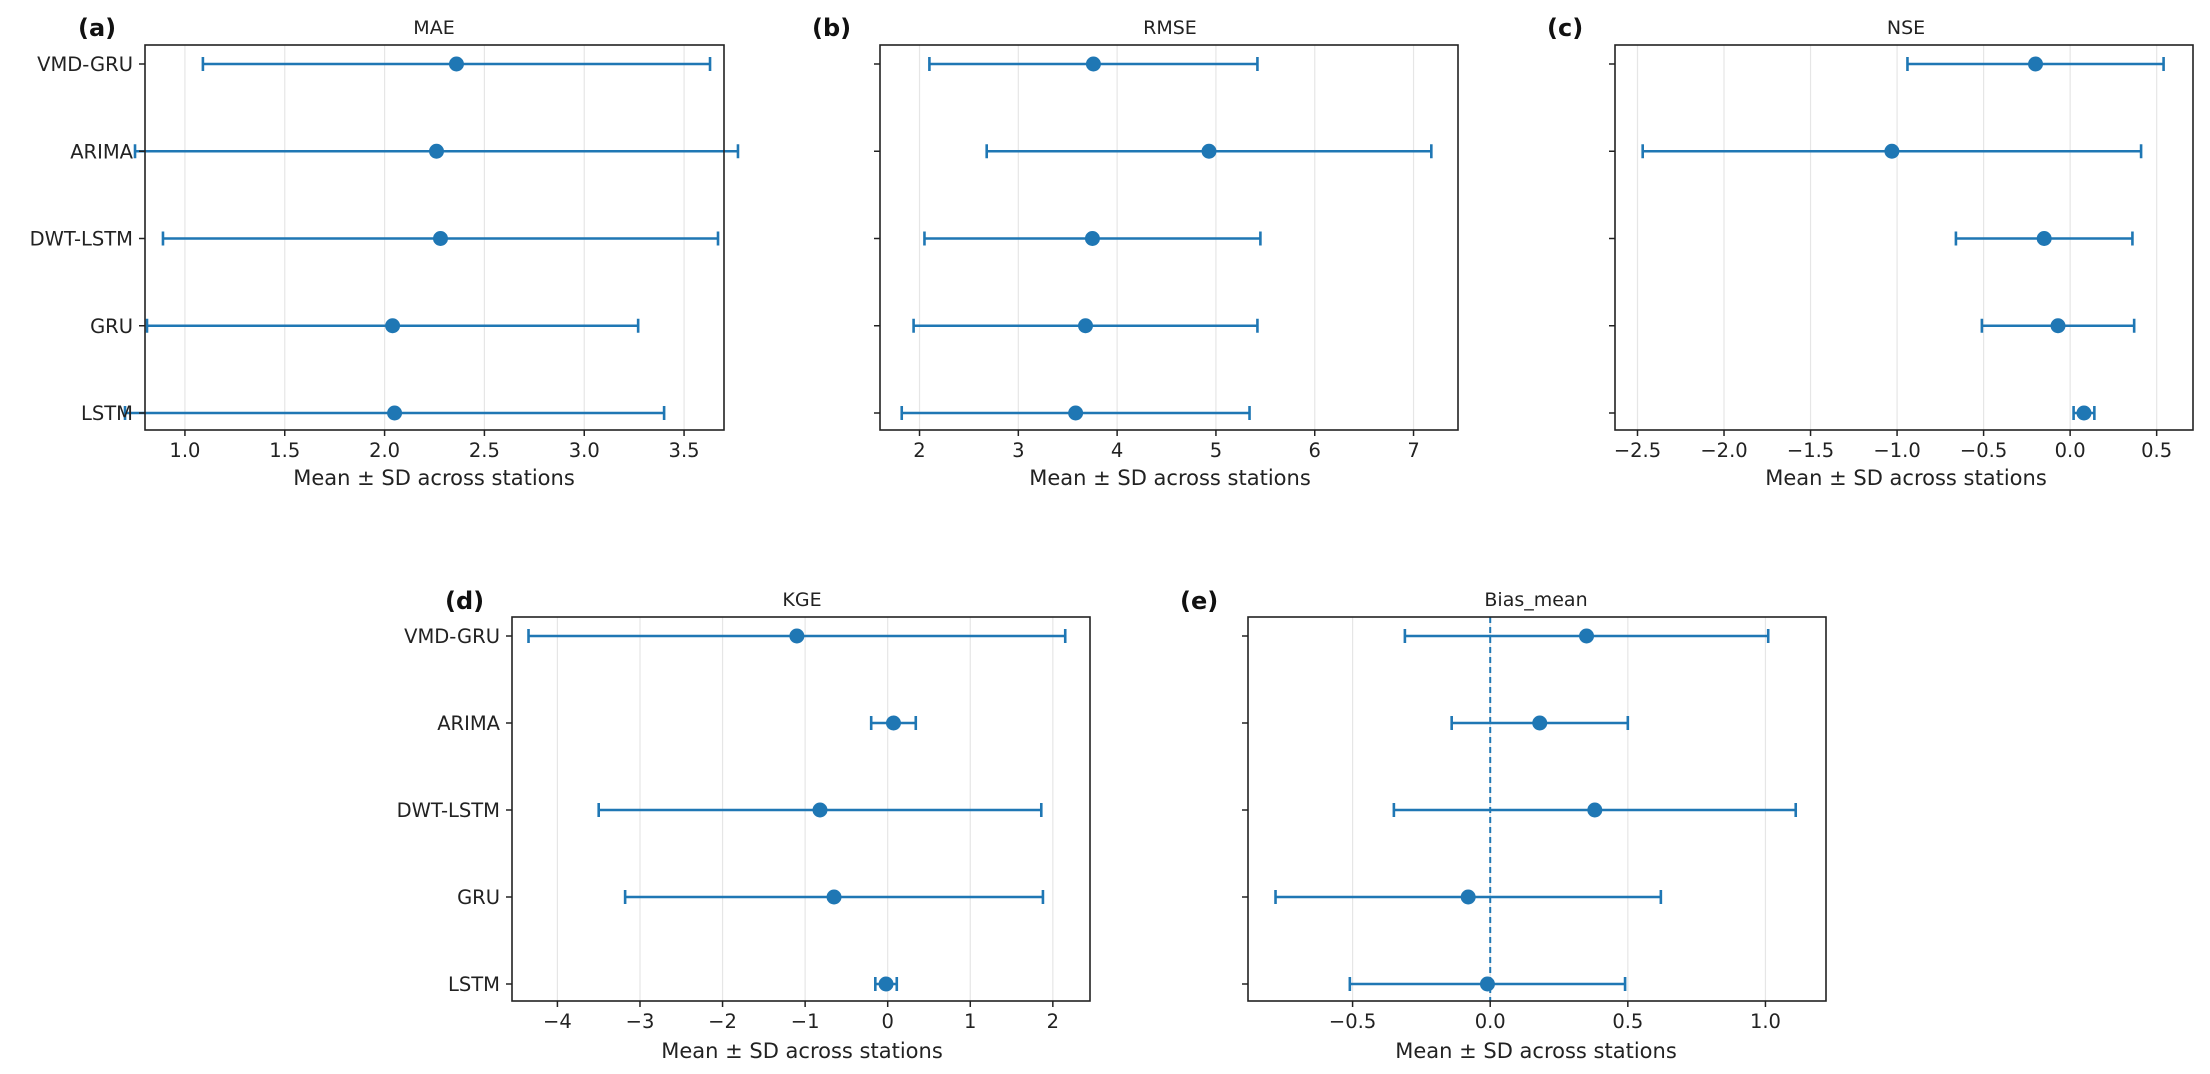 This screenshot has width=2210, height=1074. I want to click on panel-letter: (e), so click(1199, 601).